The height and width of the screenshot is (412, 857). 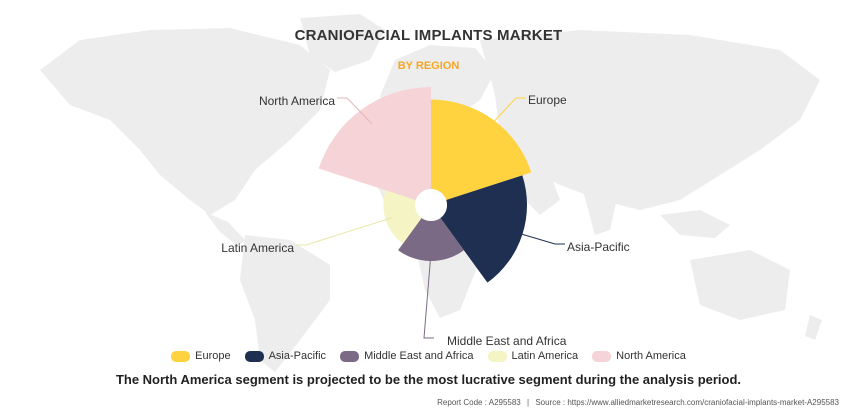 I want to click on legend-item: North America, so click(x=639, y=356).